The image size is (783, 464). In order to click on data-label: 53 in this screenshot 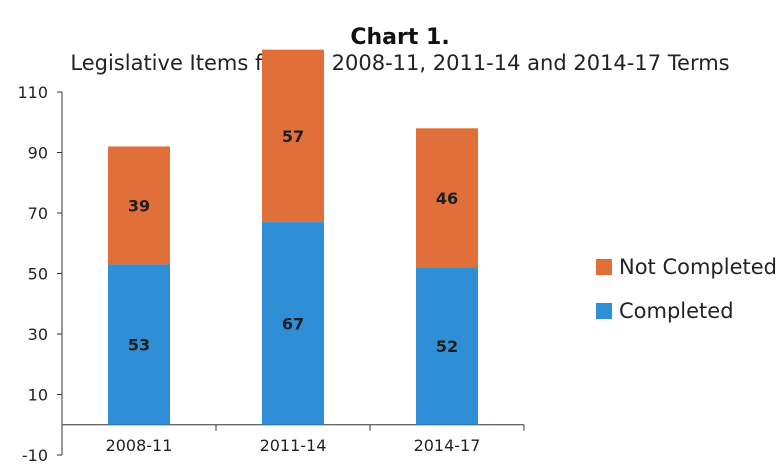, I will do `click(139, 345)`.